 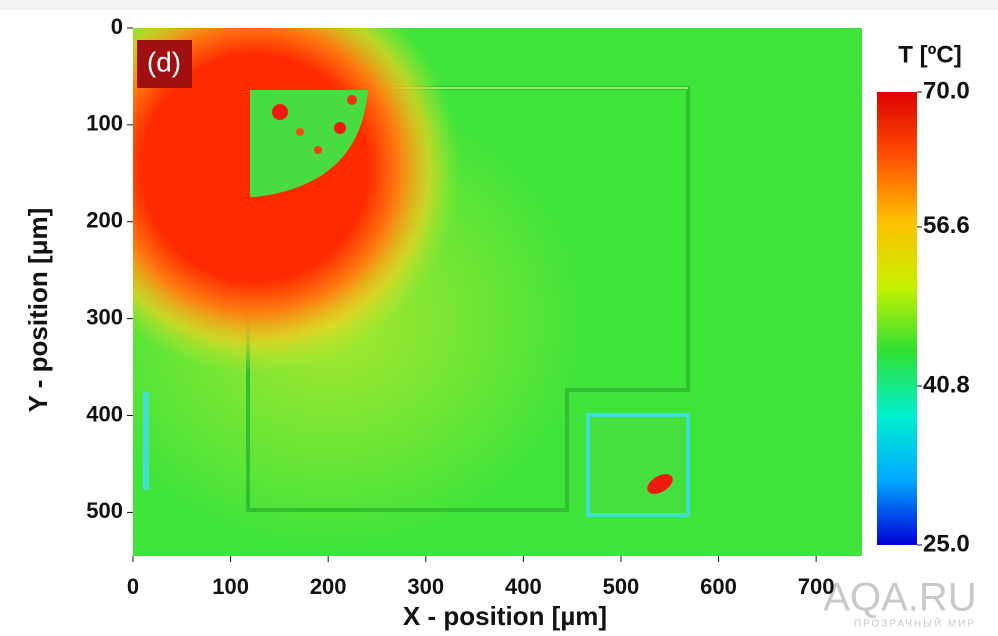 What do you see at coordinates (499, 5) in the screenshot?
I see `top-strip` at bounding box center [499, 5].